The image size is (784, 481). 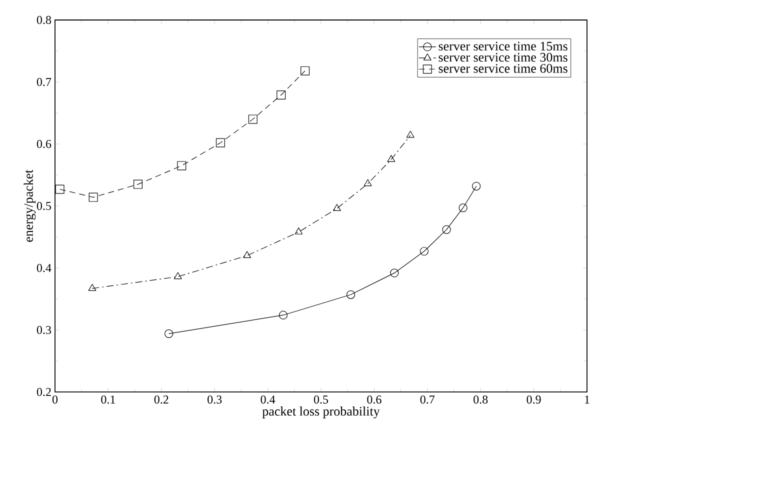 I want to click on x-tick-label: 0.6, so click(x=374, y=400).